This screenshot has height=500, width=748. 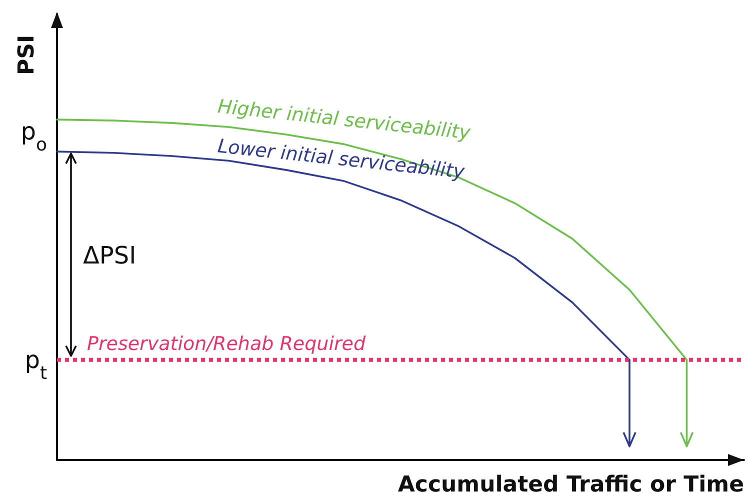 What do you see at coordinates (33, 137) in the screenshot?
I see `text: p$_{o}$` at bounding box center [33, 137].